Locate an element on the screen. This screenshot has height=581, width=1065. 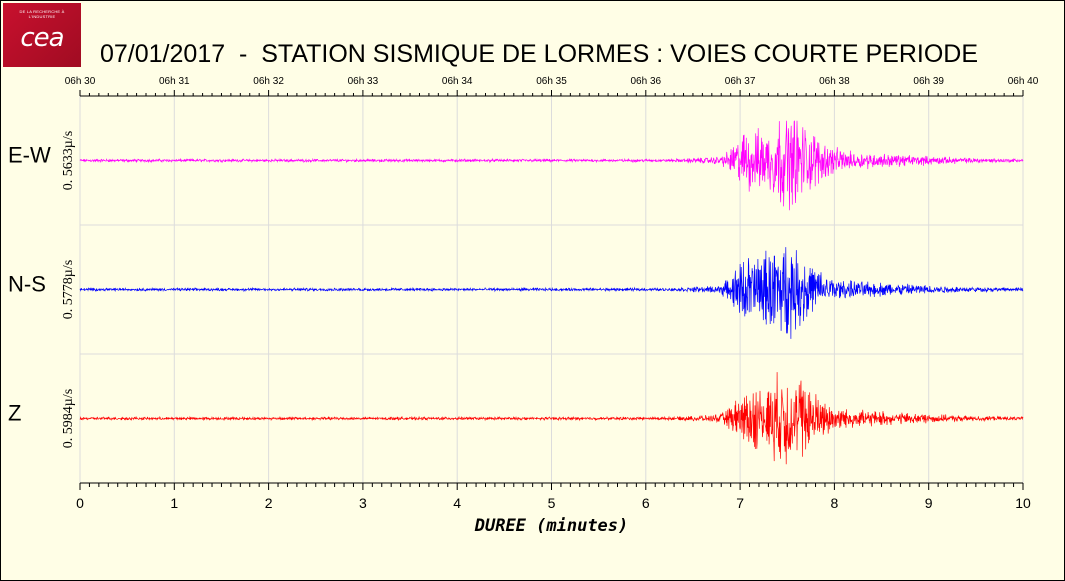
trace-n-s is located at coordinates (551, 293).